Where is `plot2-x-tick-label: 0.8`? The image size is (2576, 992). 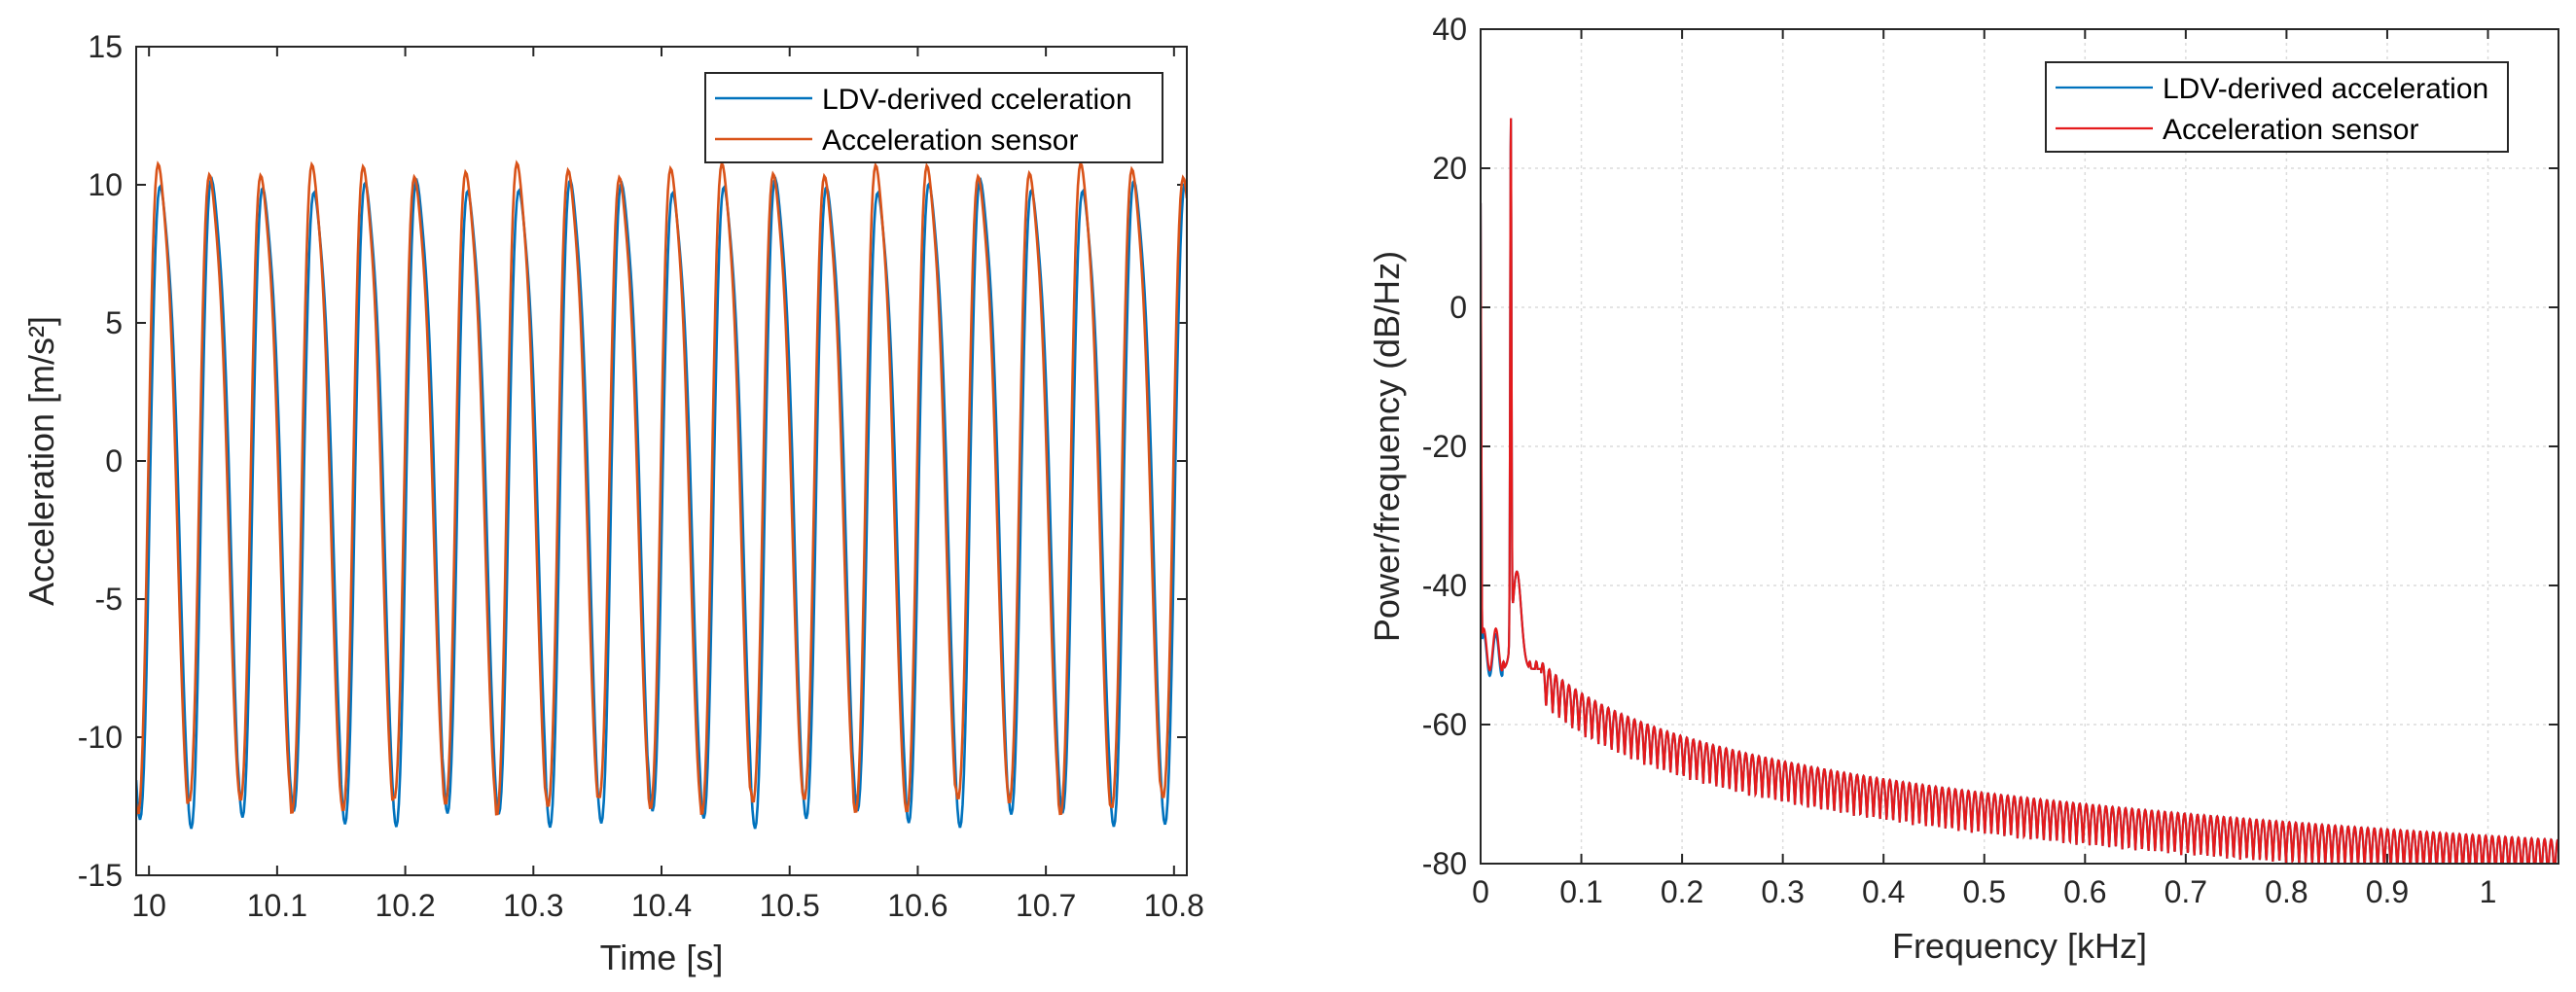 plot2-x-tick-label: 0.8 is located at coordinates (2286, 891).